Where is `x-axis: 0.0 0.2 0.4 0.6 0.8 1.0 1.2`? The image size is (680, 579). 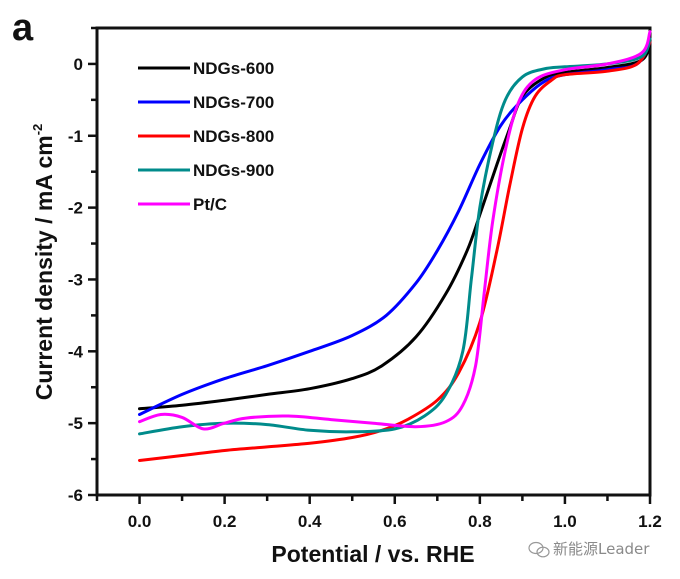 x-axis: 0.0 0.2 0.4 0.6 0.8 1.0 1.2 is located at coordinates (378, 513).